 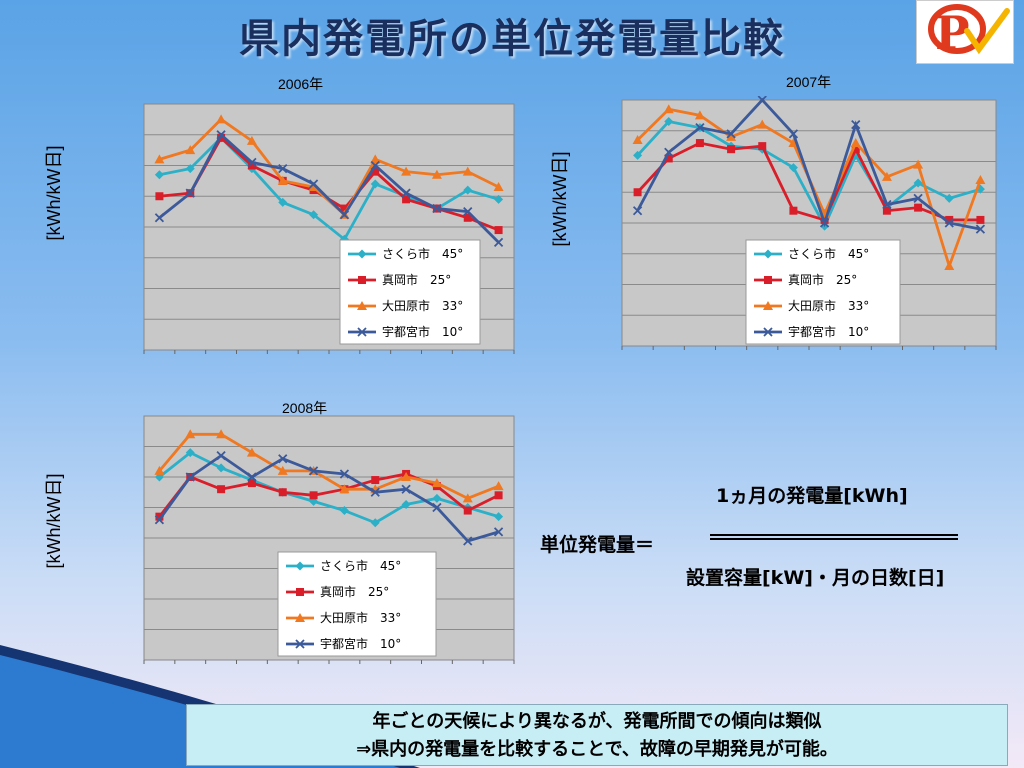 I want to click on line-chart-2008: さくら市 45° 真岡市 25° 大田原市 33° 宇都宮市 10°, so click(x=329, y=539).